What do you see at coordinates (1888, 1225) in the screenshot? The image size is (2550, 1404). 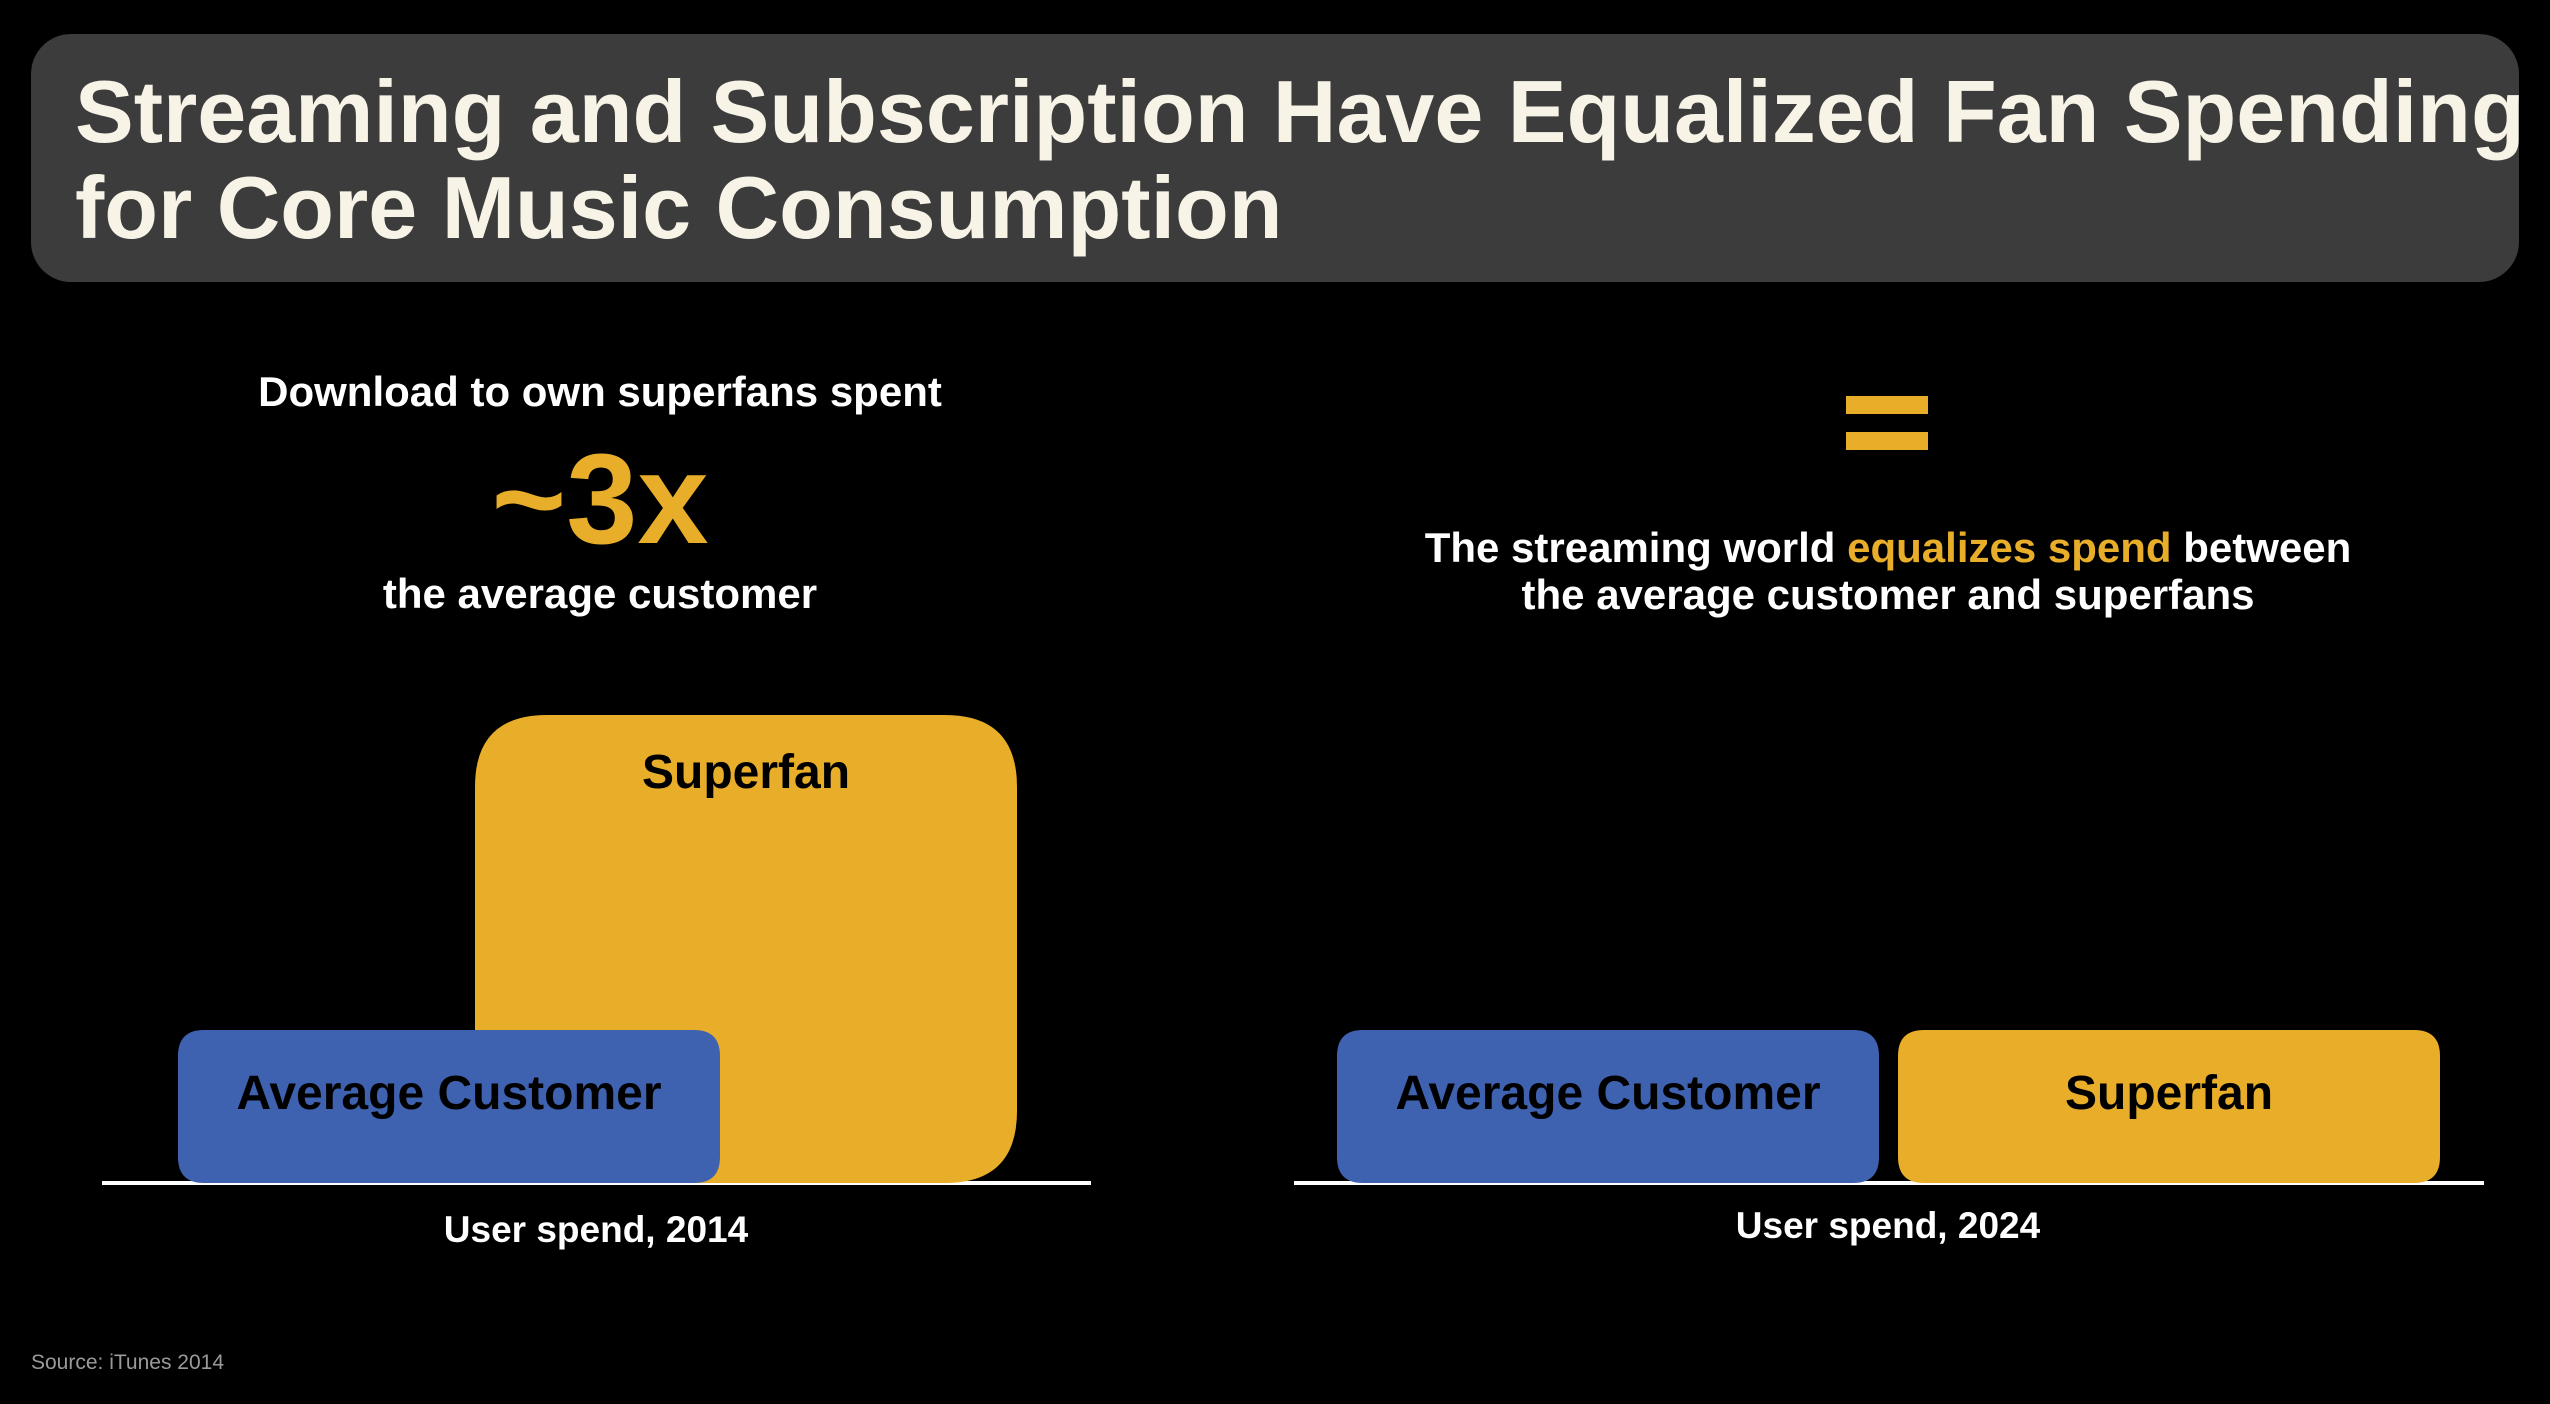 I see `chart-2024-xlabel: User spend, 2024` at bounding box center [1888, 1225].